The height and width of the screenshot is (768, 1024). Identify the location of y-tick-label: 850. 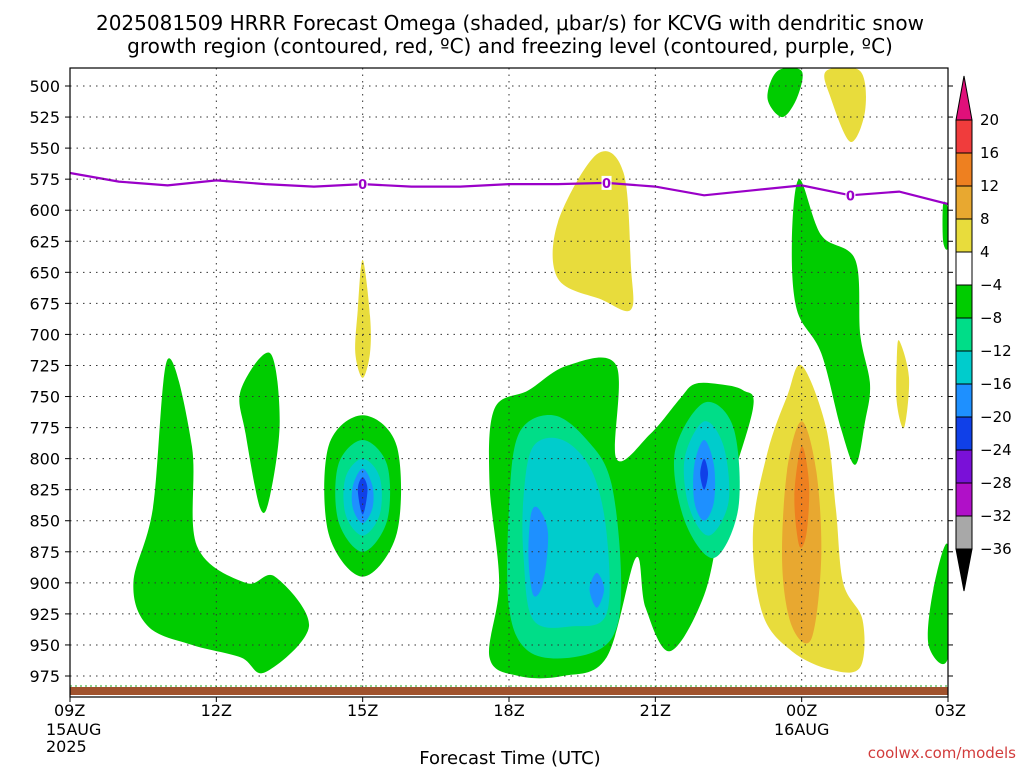
(44, 521).